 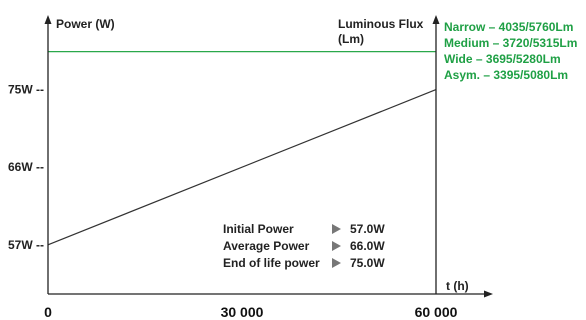 What do you see at coordinates (351, 39) in the screenshot?
I see `y-axis-right-label-line: (Lm)` at bounding box center [351, 39].